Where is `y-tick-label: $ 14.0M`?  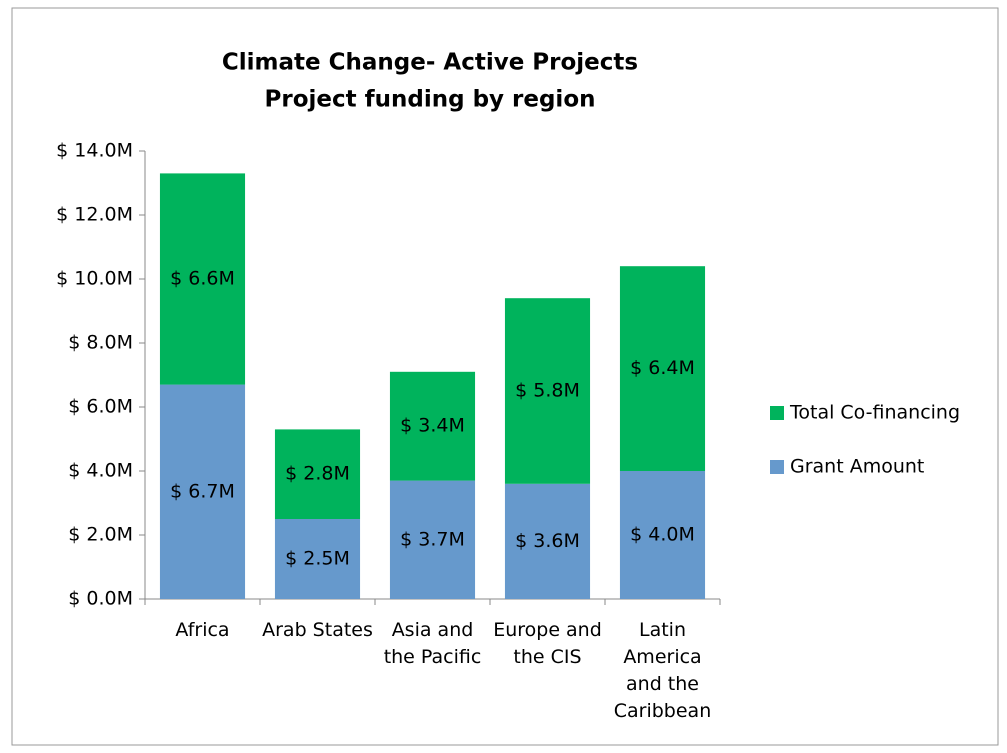
y-tick-label: $ 14.0M is located at coordinates (94, 151).